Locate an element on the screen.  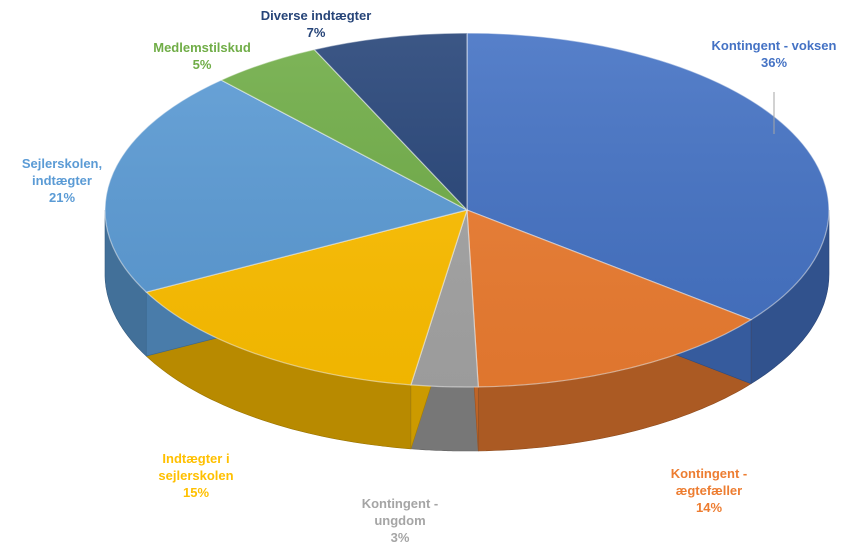
data-label-pct-6: 7% is located at coordinates (316, 32).